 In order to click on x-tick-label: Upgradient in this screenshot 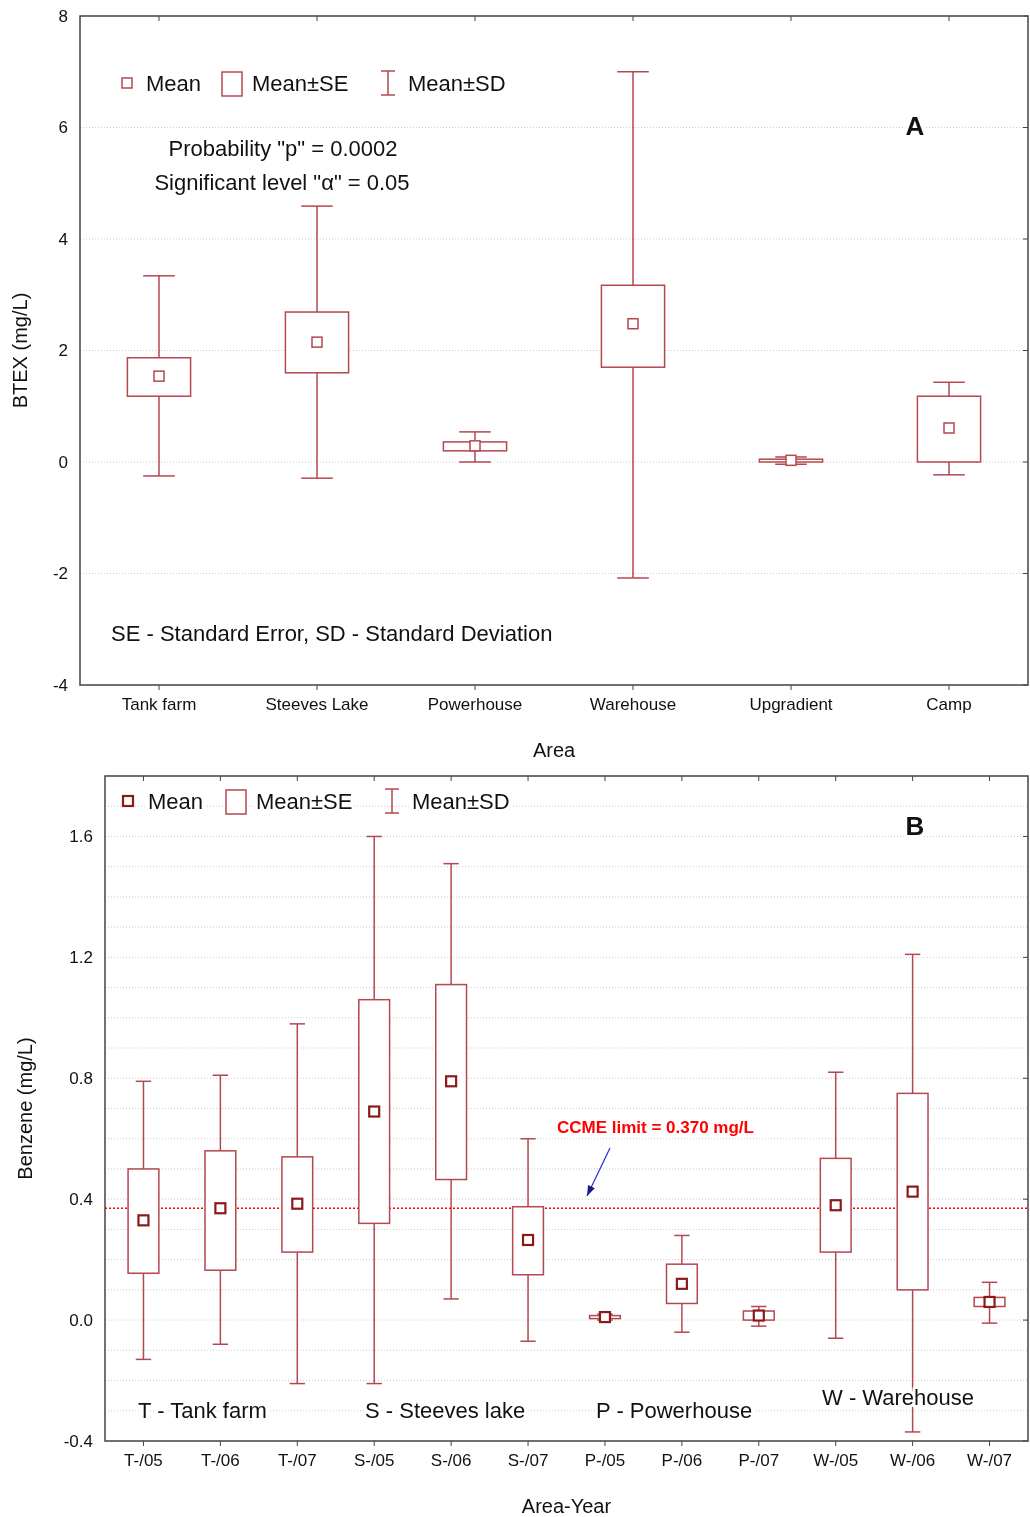, I will do `click(791, 705)`.